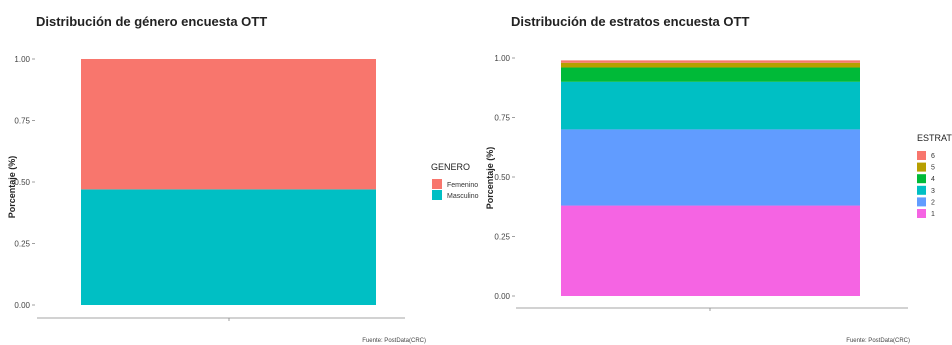  I want to click on gender-y-tick-label: 0.75, so click(22, 121).